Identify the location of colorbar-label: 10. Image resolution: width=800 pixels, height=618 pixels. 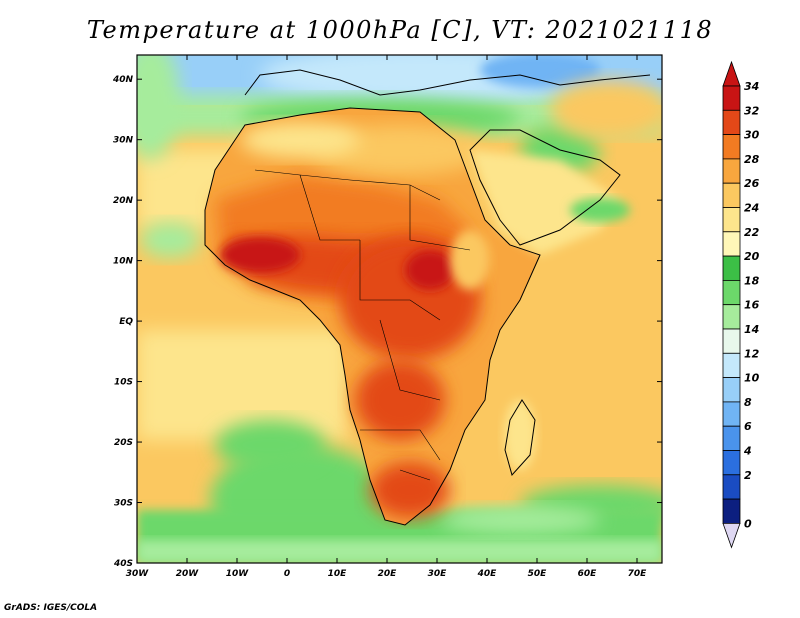
(752, 378).